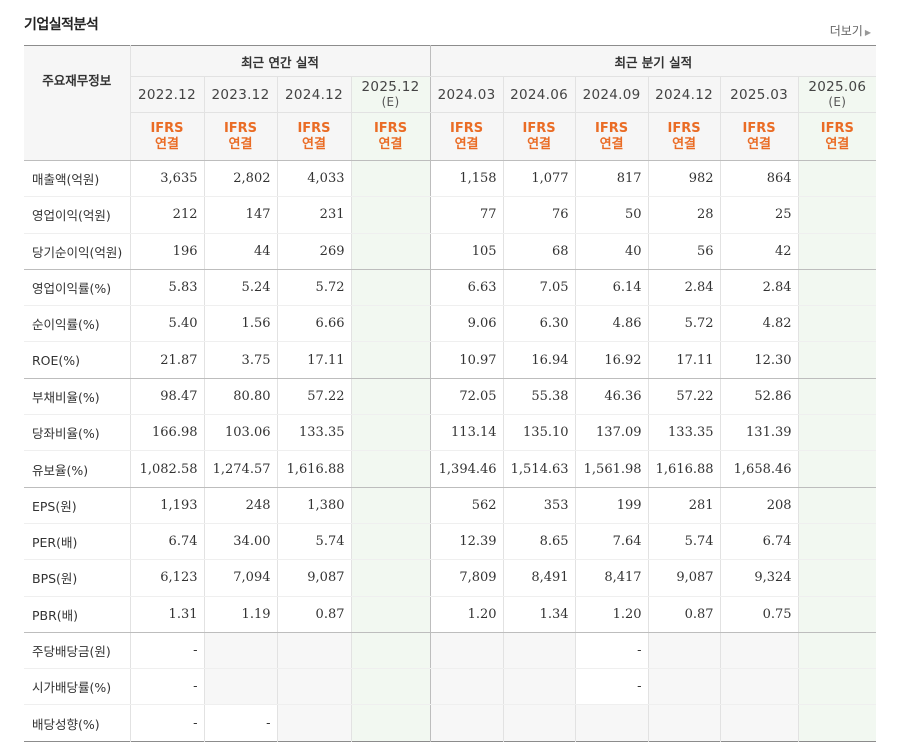 The width and height of the screenshot is (897, 753). I want to click on more-link: 더보기 ▶, so click(850, 30).